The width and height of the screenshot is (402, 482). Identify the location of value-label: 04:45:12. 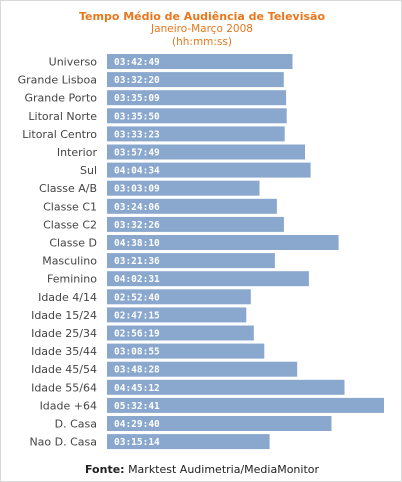
(137, 388).